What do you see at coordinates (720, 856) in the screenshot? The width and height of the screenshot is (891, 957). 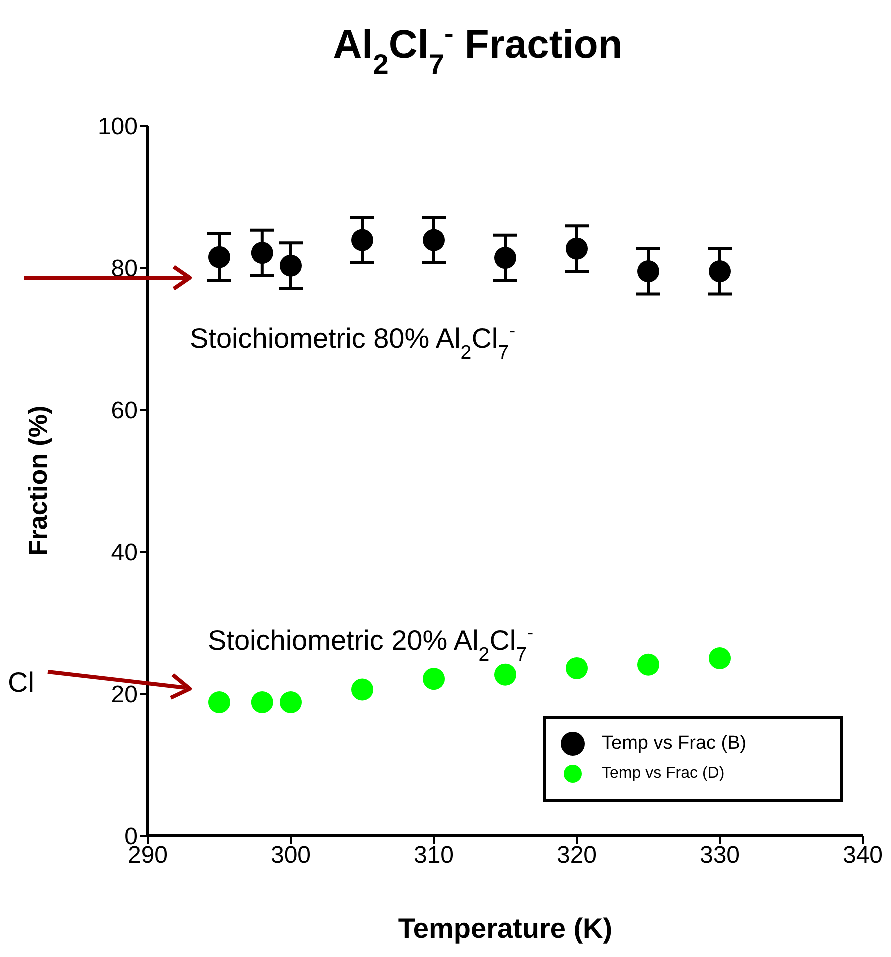 I see `x-tick-label: 330` at bounding box center [720, 856].